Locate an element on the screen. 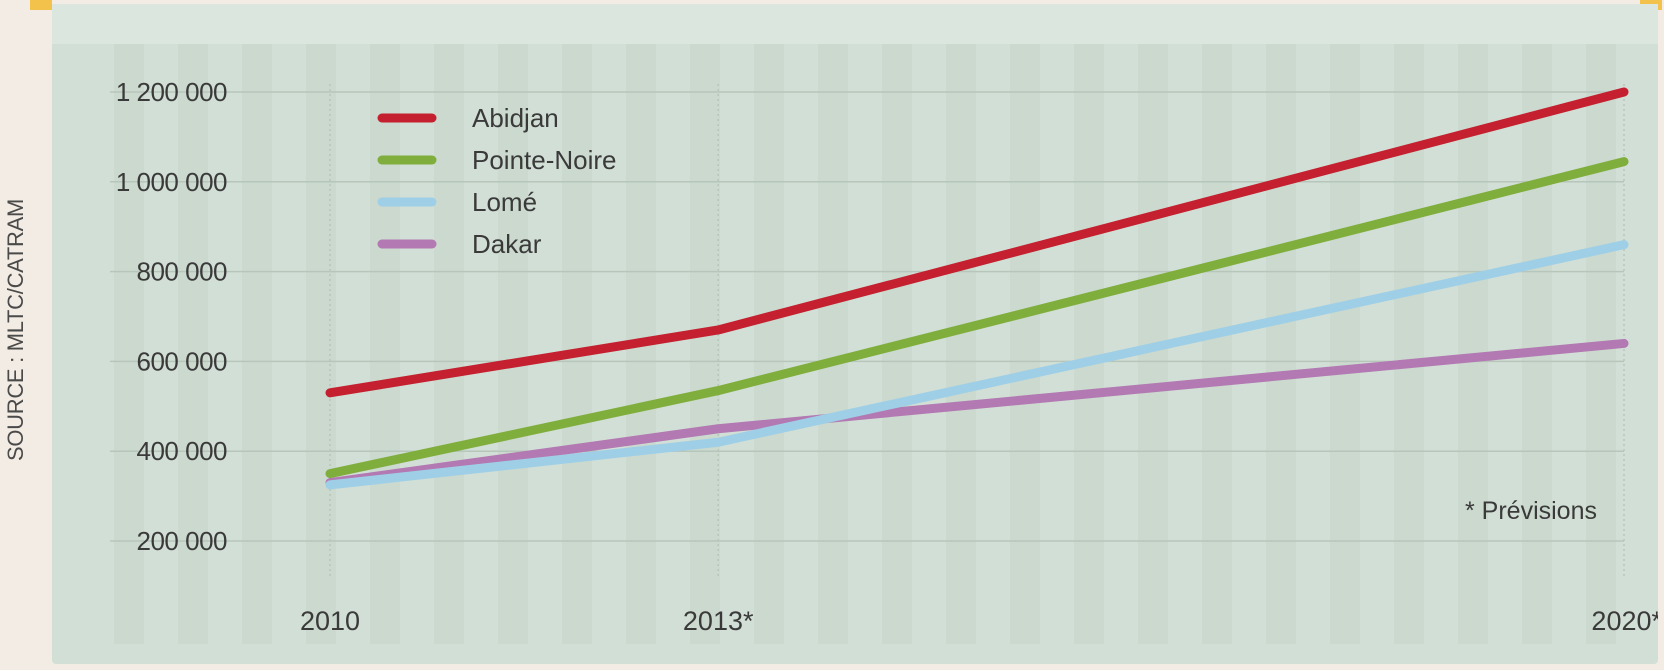 This screenshot has width=1664, height=670. y-tick-label: 400 000 is located at coordinates (182, 451).